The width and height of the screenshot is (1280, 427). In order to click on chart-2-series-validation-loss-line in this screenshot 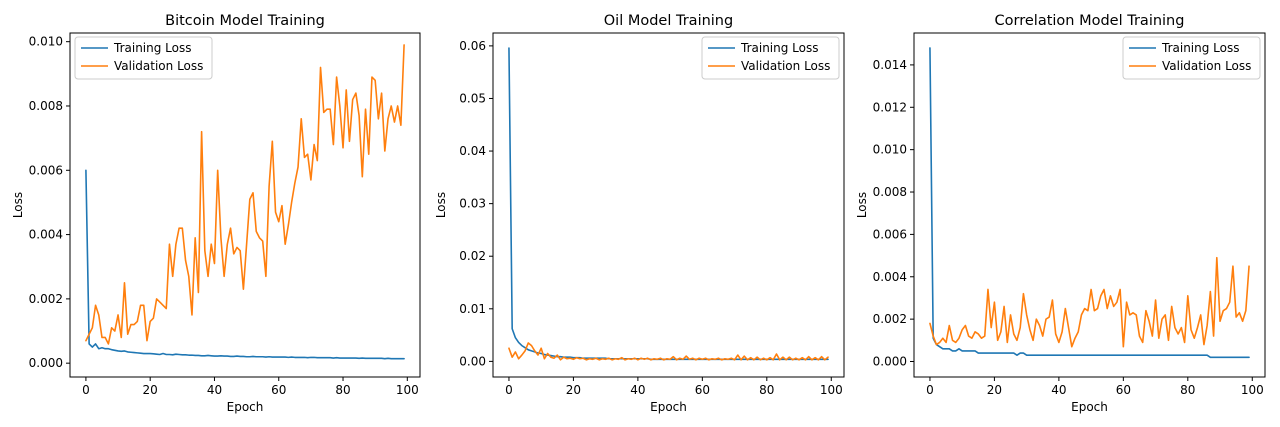, I will do `click(668, 351)`.